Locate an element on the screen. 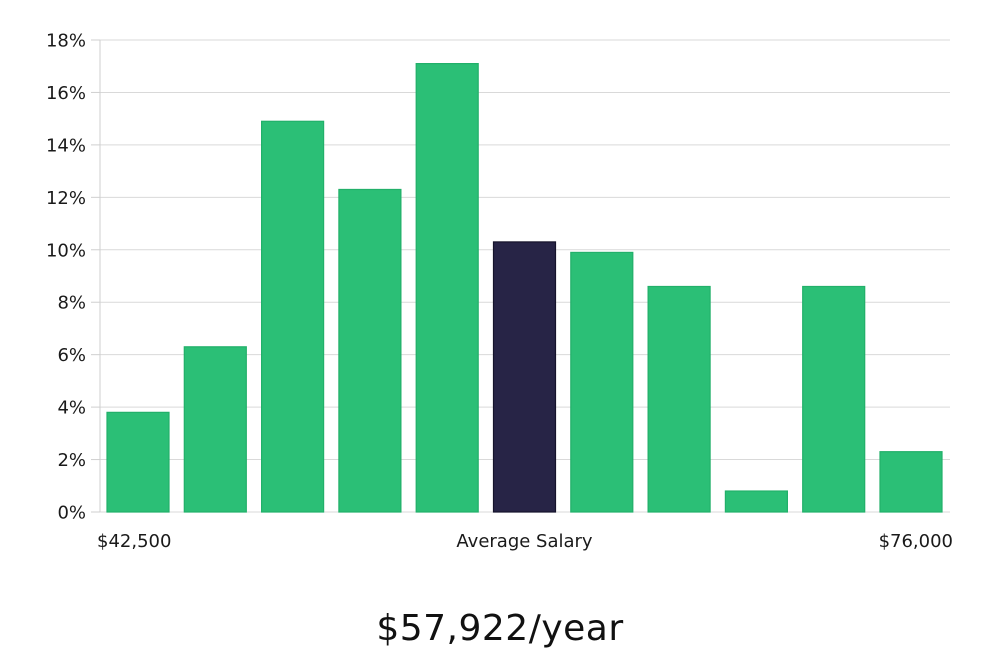  y-tick-label: 12% is located at coordinates (66, 198).